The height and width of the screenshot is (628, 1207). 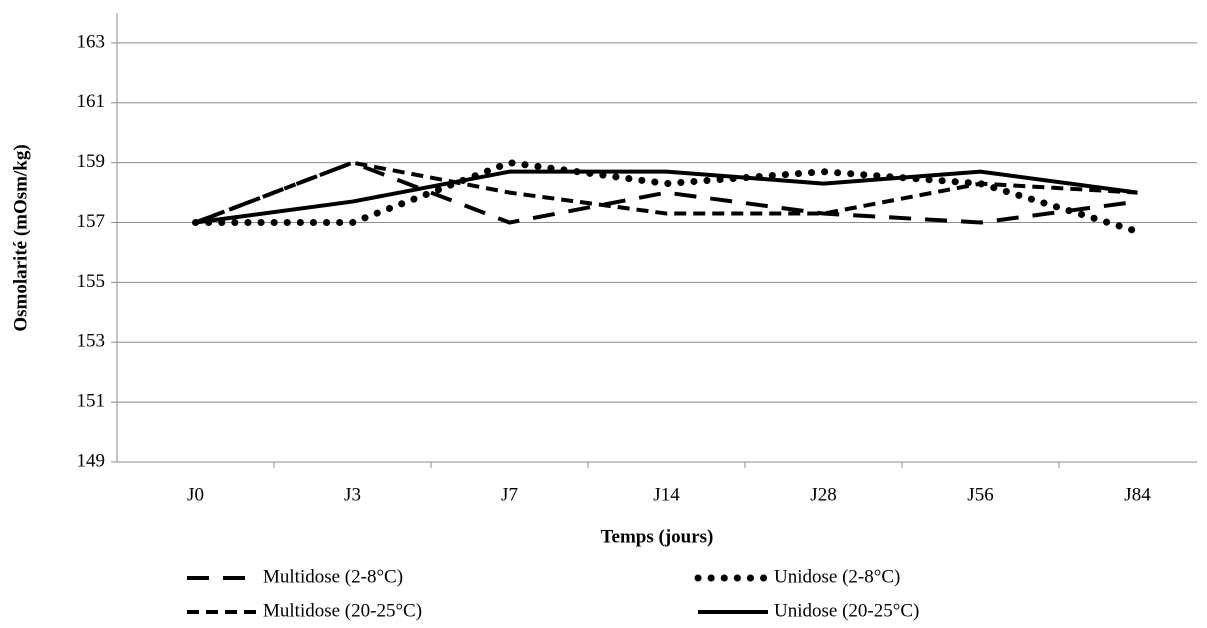 What do you see at coordinates (837, 576) in the screenshot?
I see `legend-label: Unidose (2-8°C)` at bounding box center [837, 576].